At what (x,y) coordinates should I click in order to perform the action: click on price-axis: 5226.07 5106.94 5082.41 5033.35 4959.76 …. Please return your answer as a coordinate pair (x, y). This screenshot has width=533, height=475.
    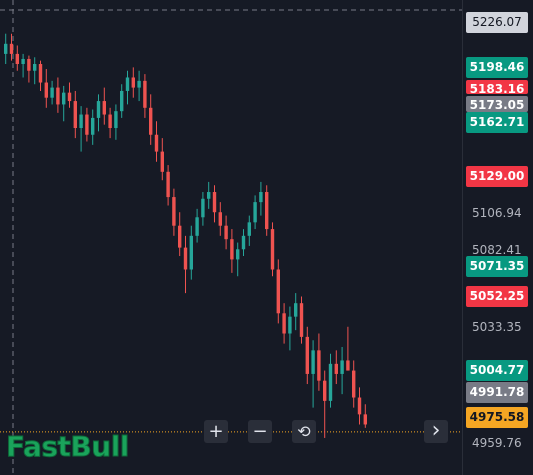
    Looking at the image, I should click on (497, 237).